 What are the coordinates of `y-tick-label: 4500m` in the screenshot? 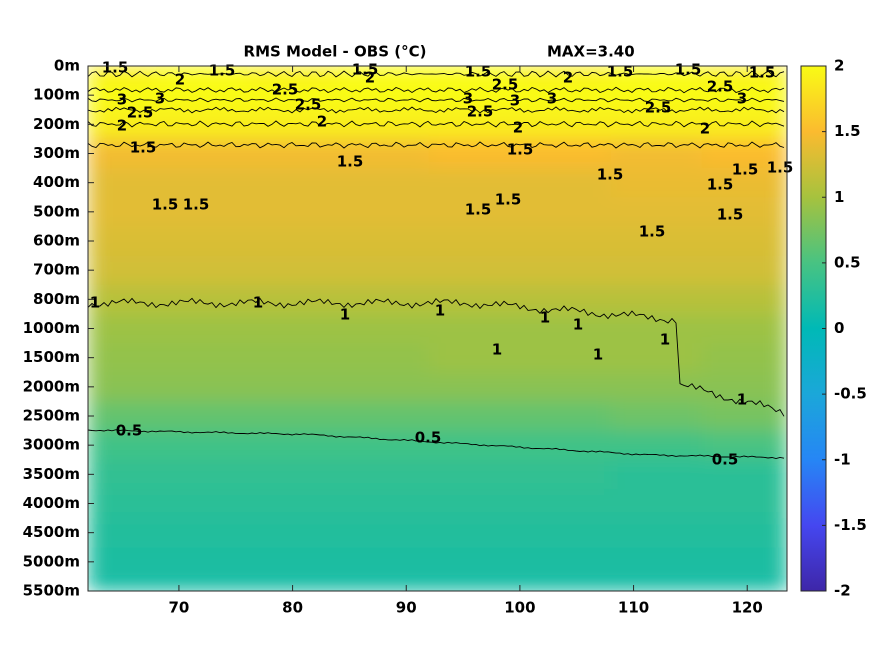 It's located at (51, 532).